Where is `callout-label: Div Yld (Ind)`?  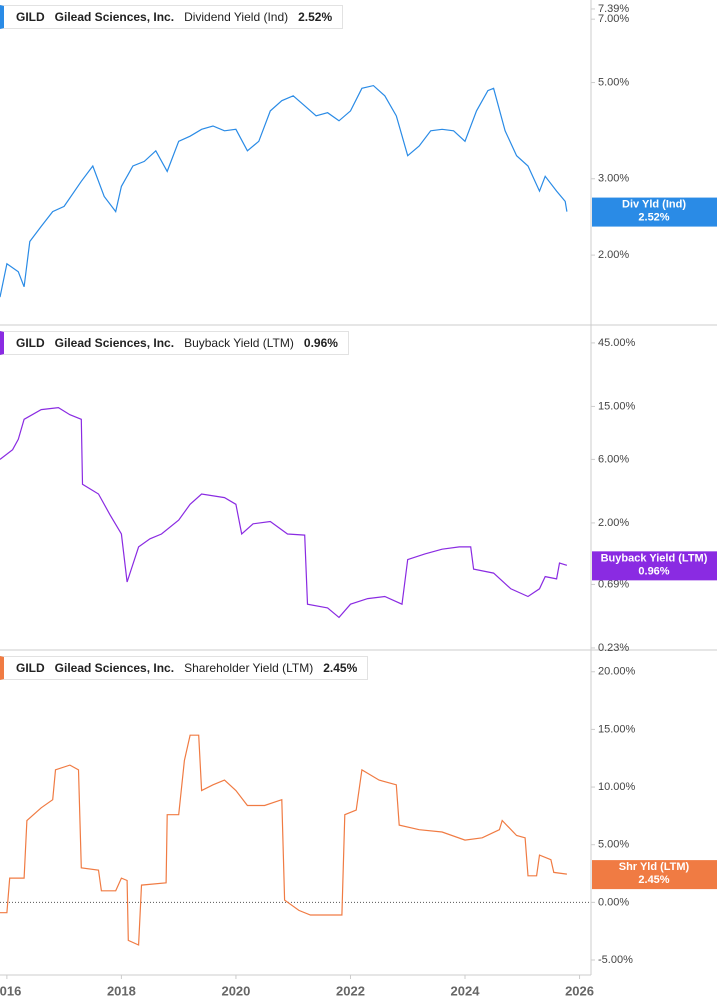
callout-label: Div Yld (Ind) is located at coordinates (654, 204).